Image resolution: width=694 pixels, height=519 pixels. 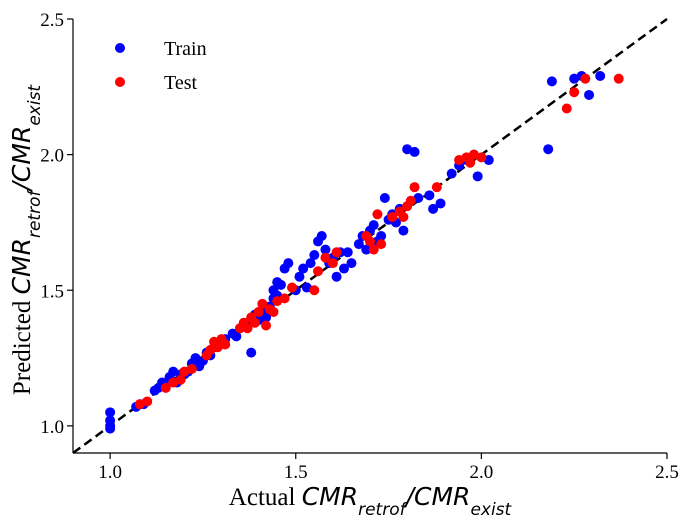 What do you see at coordinates (371, 500) in the screenshot?
I see `x-axis-title: Actual CMRretrof/CMRexist` at bounding box center [371, 500].